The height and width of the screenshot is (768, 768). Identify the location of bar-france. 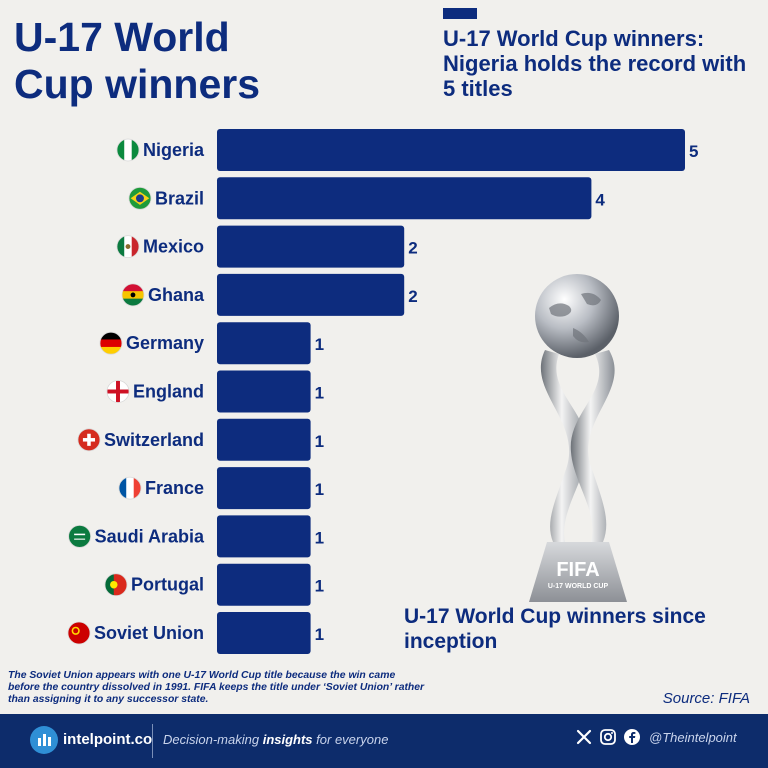
(264, 488).